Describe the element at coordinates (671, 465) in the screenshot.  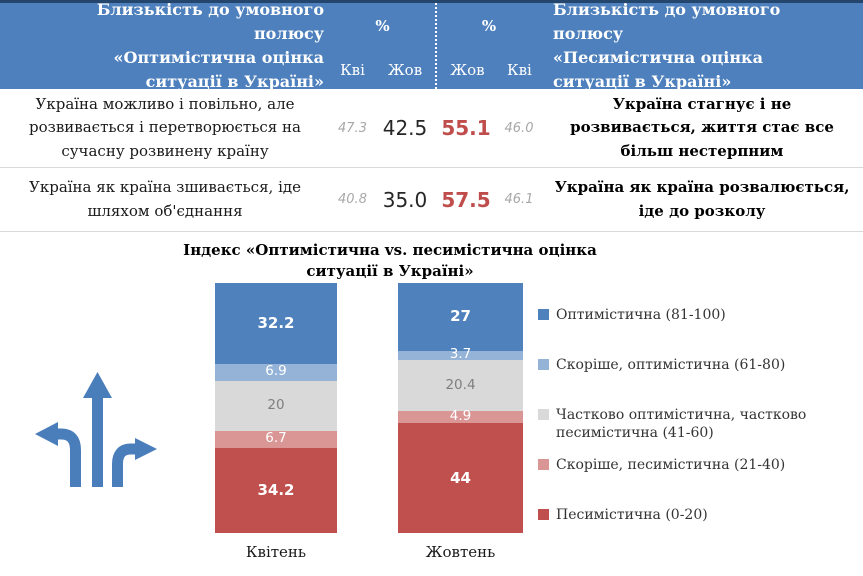
I see `legend-label: Скоріше, песимістична (21-40)` at that location.